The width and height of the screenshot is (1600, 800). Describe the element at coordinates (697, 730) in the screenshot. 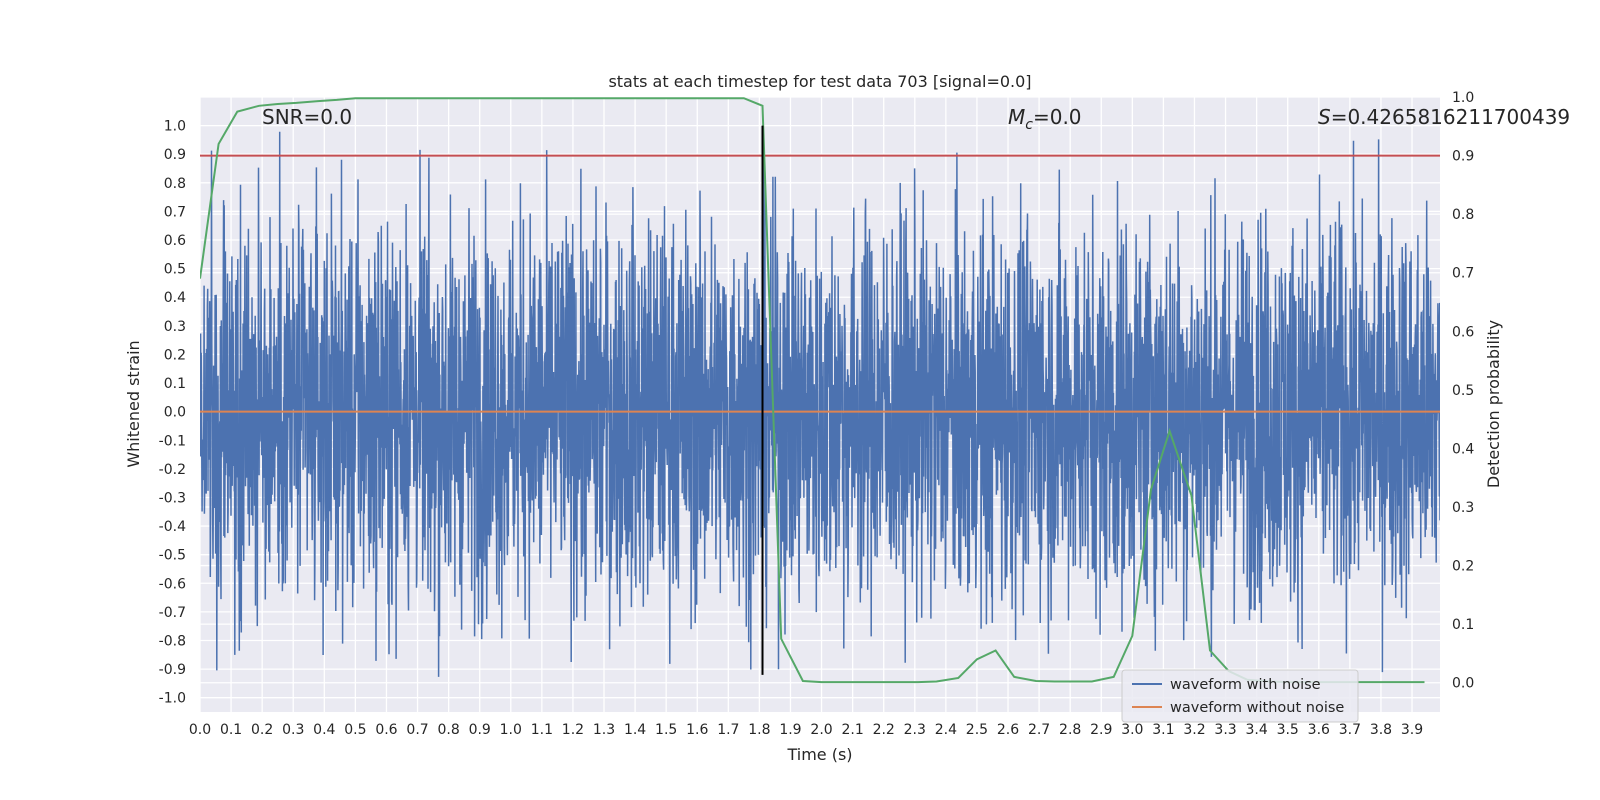

I see `x-tick-label: 1.6` at that location.